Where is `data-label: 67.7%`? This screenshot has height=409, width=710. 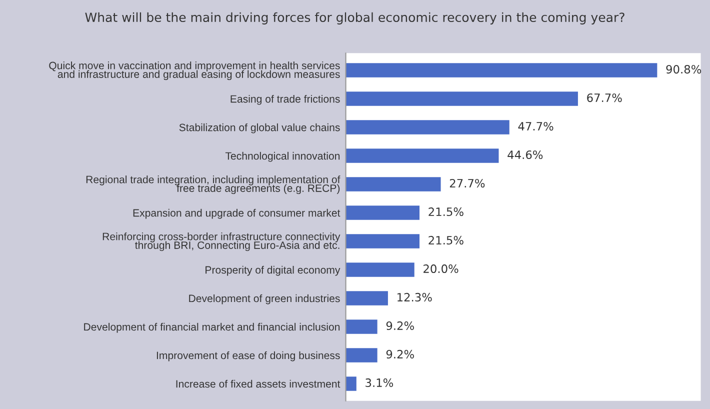
data-label: 67.7% is located at coordinates (604, 97).